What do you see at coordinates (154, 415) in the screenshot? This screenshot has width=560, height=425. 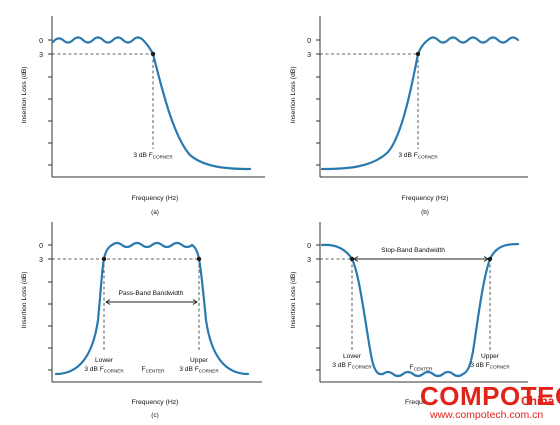 I see `panel-c-caption: (c)` at bounding box center [154, 415].